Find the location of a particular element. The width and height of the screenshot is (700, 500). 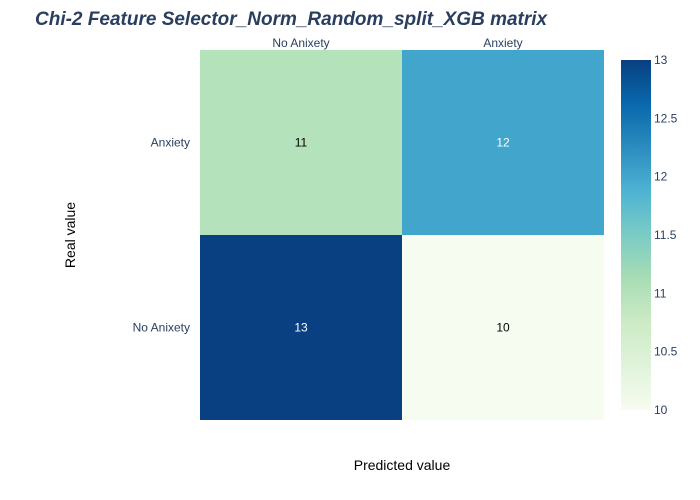

cell-value-label: 12 is located at coordinates (503, 143).